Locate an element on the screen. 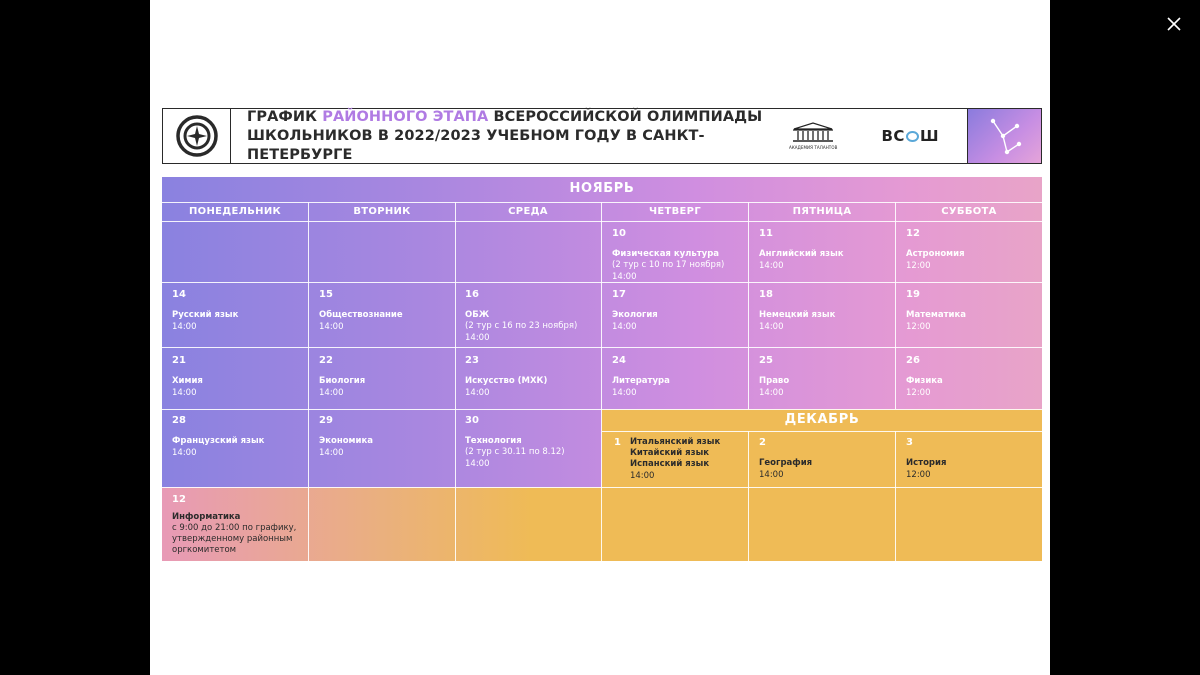 The height and width of the screenshot is (675, 1200). november-title: НОЯБРЬ is located at coordinates (602, 188).